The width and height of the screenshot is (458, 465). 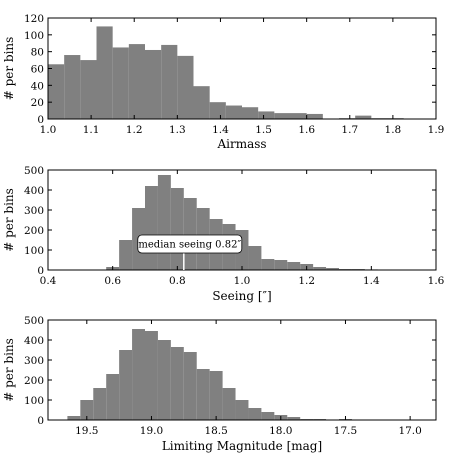 What do you see at coordinates (86, 431) in the screenshot?
I see `limiting-magnitude-x-tick-label: 19.5` at bounding box center [86, 431].